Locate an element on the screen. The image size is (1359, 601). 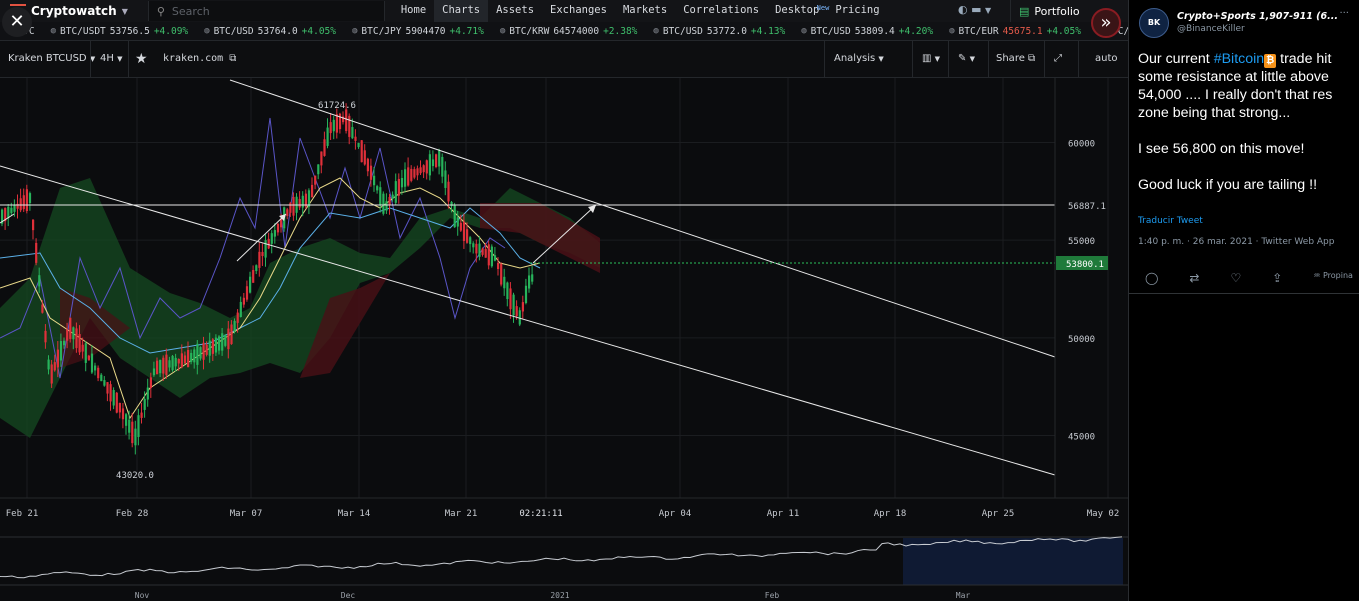
base-line is located at coordinates (270, 280).